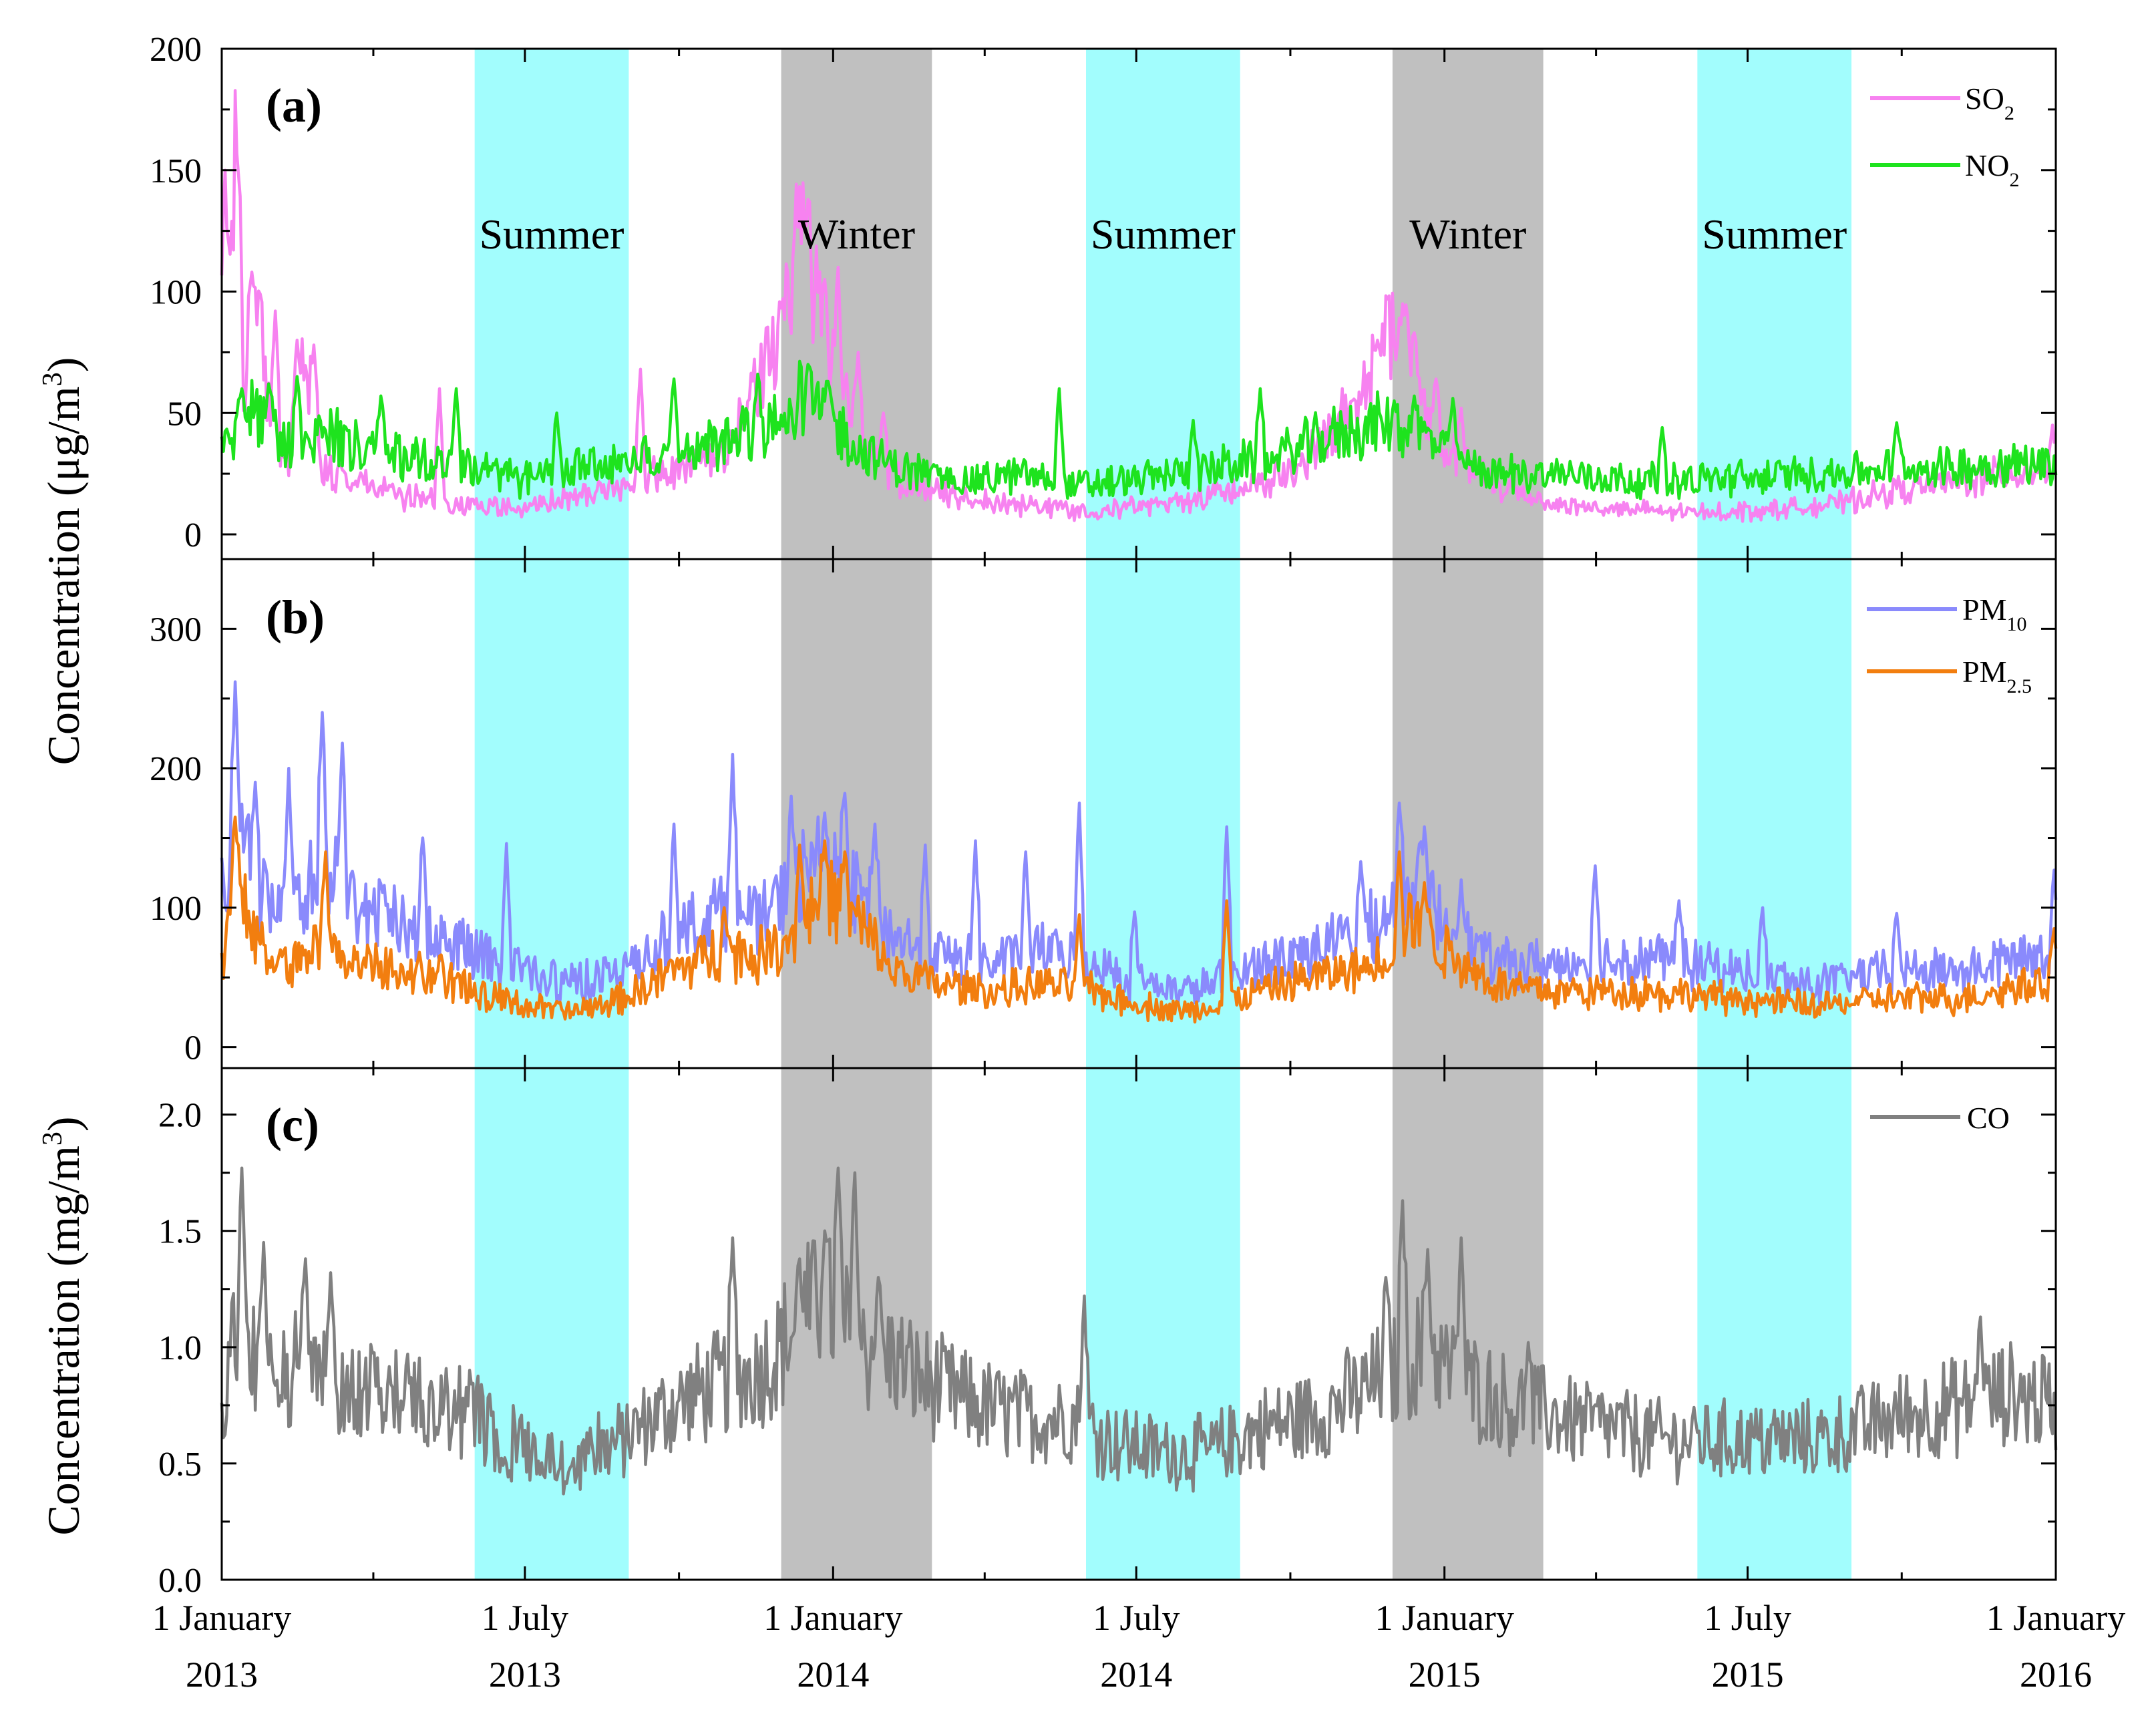 This screenshot has height=1712, width=2156. Describe the element at coordinates (1136, 1618) in the screenshot. I see `xtick-label-3: 1 July` at that location.